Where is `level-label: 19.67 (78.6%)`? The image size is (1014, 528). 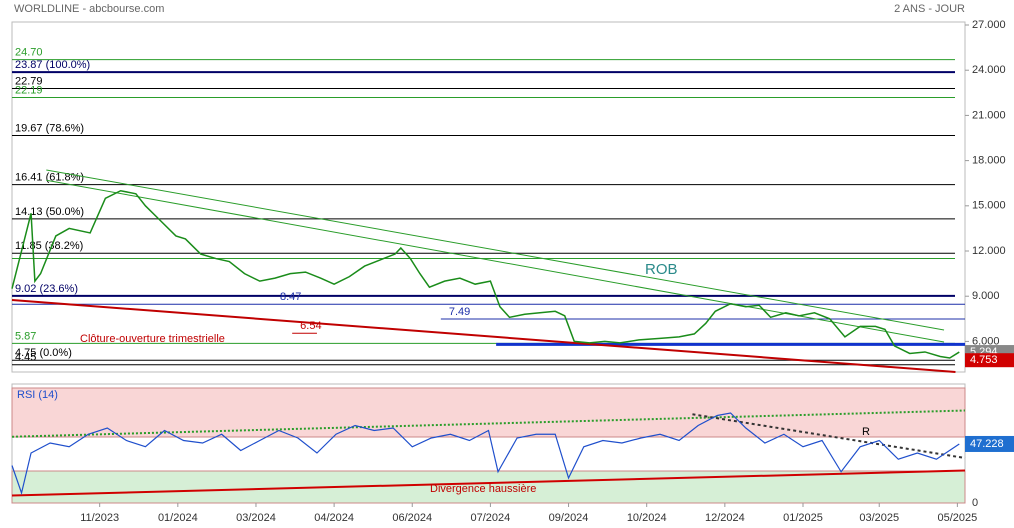 level-label: 19.67 (78.6%) is located at coordinates (49, 128).